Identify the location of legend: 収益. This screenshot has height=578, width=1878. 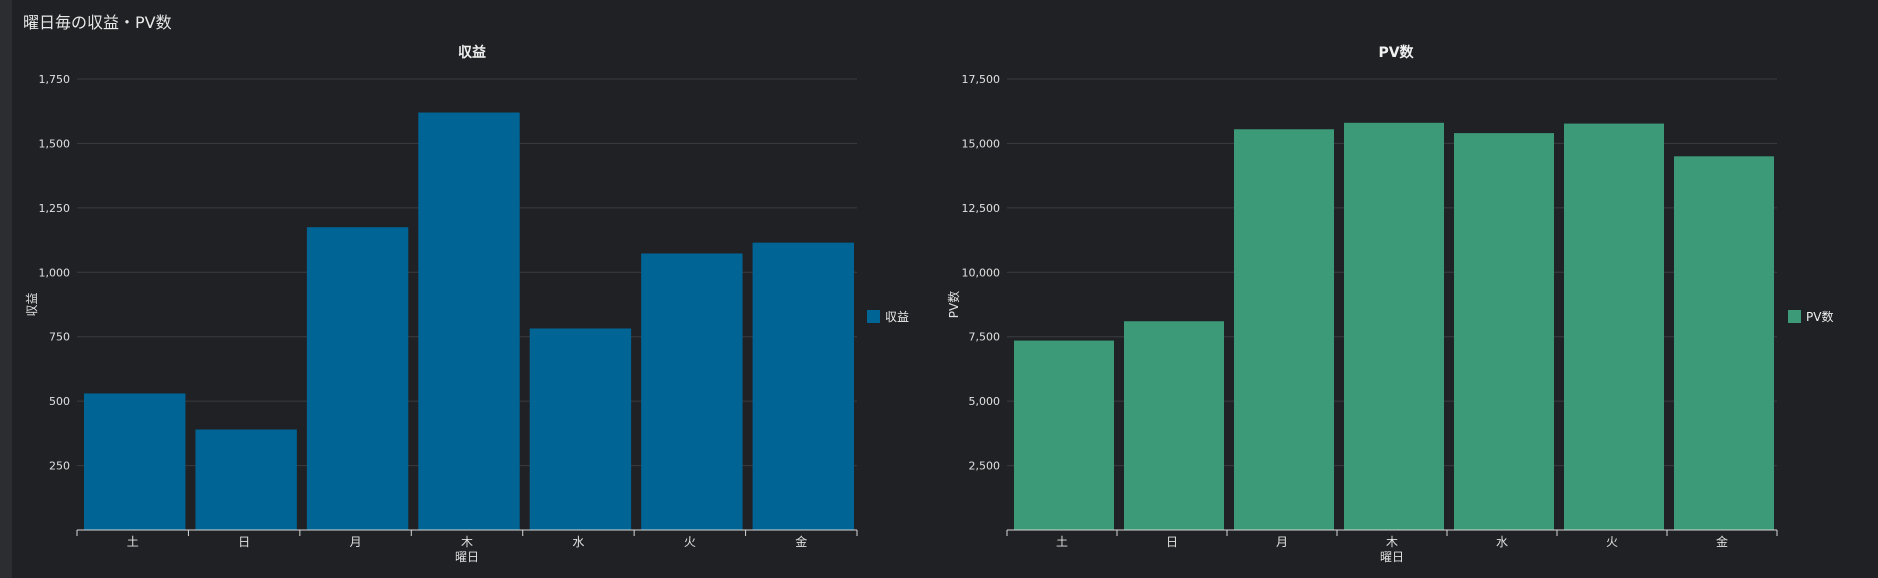
(888, 317).